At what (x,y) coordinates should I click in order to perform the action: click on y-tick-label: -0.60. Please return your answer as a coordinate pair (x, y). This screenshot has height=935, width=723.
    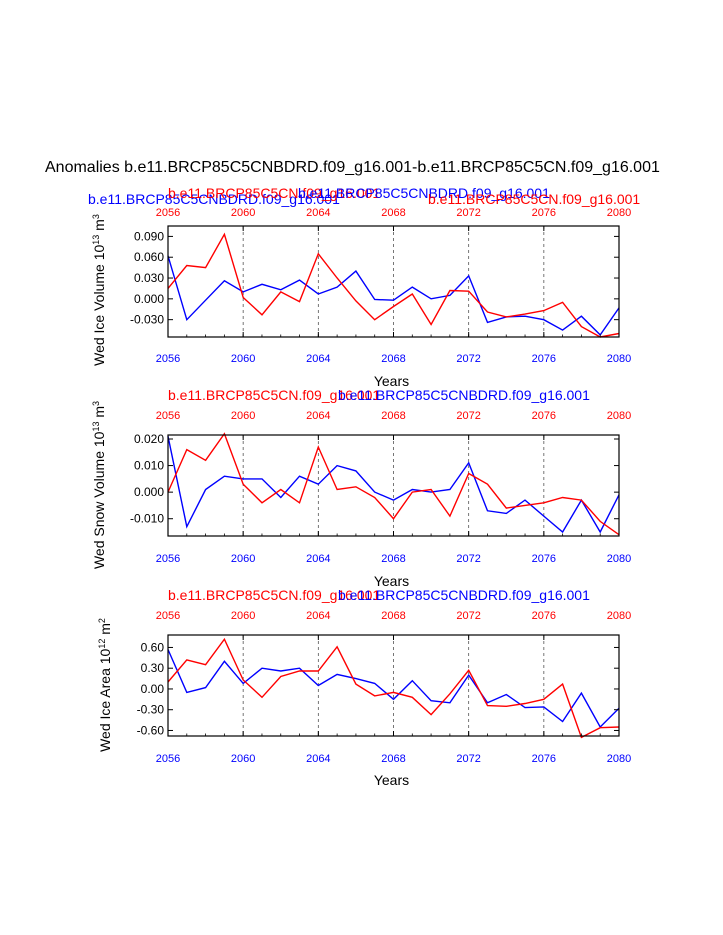
    Looking at the image, I should click on (151, 730).